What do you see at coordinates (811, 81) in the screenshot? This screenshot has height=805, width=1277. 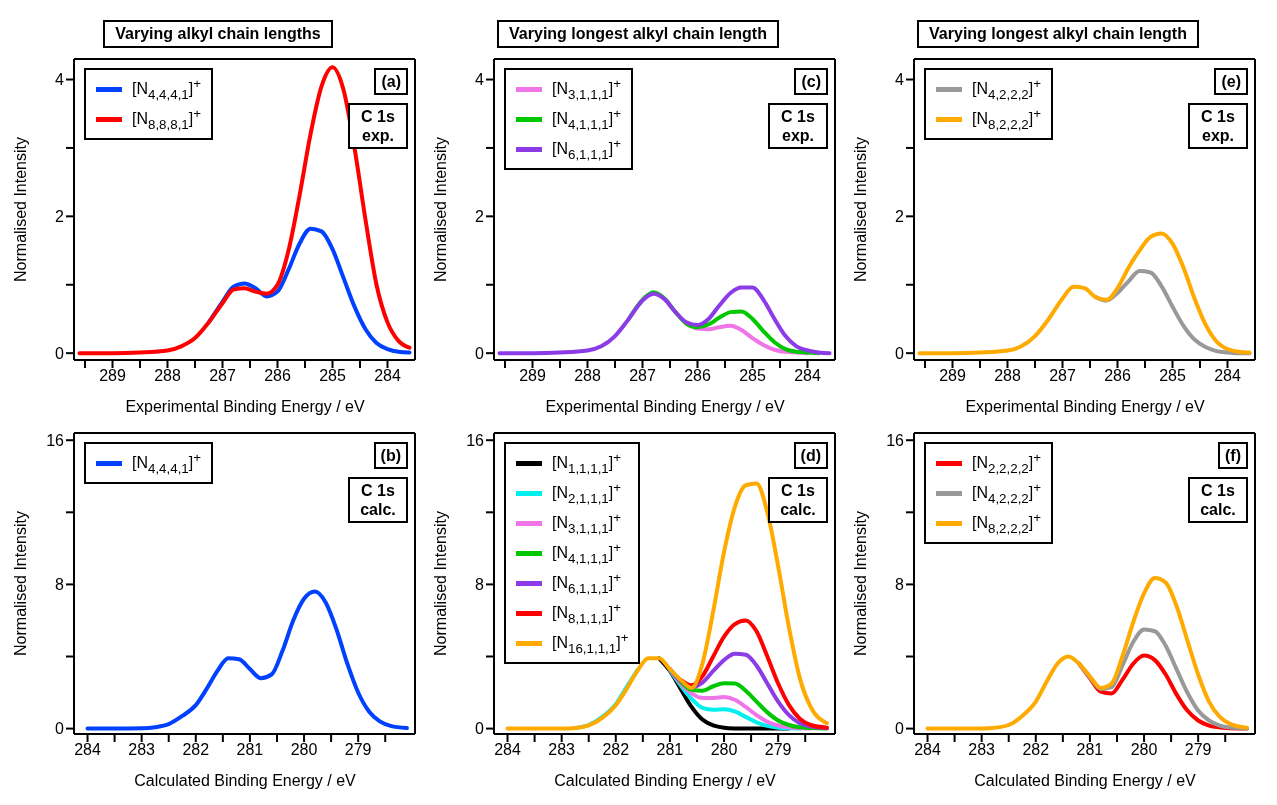 I see `annotation: (c)` at bounding box center [811, 81].